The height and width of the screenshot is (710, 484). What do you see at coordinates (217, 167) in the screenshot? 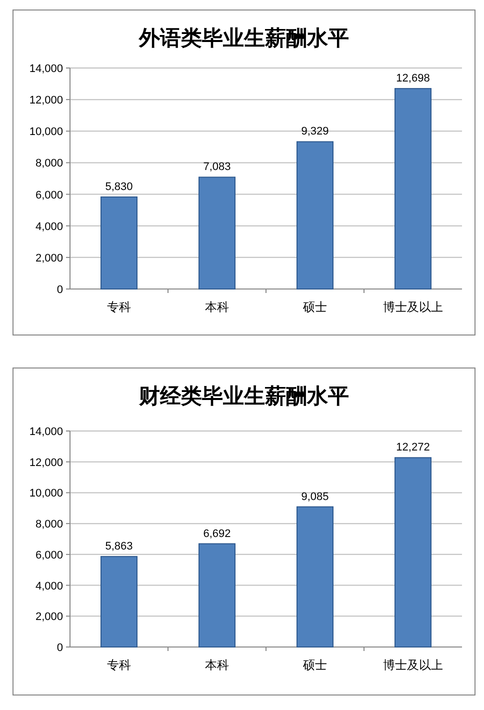
I see `data-label: 7,083` at bounding box center [217, 167].